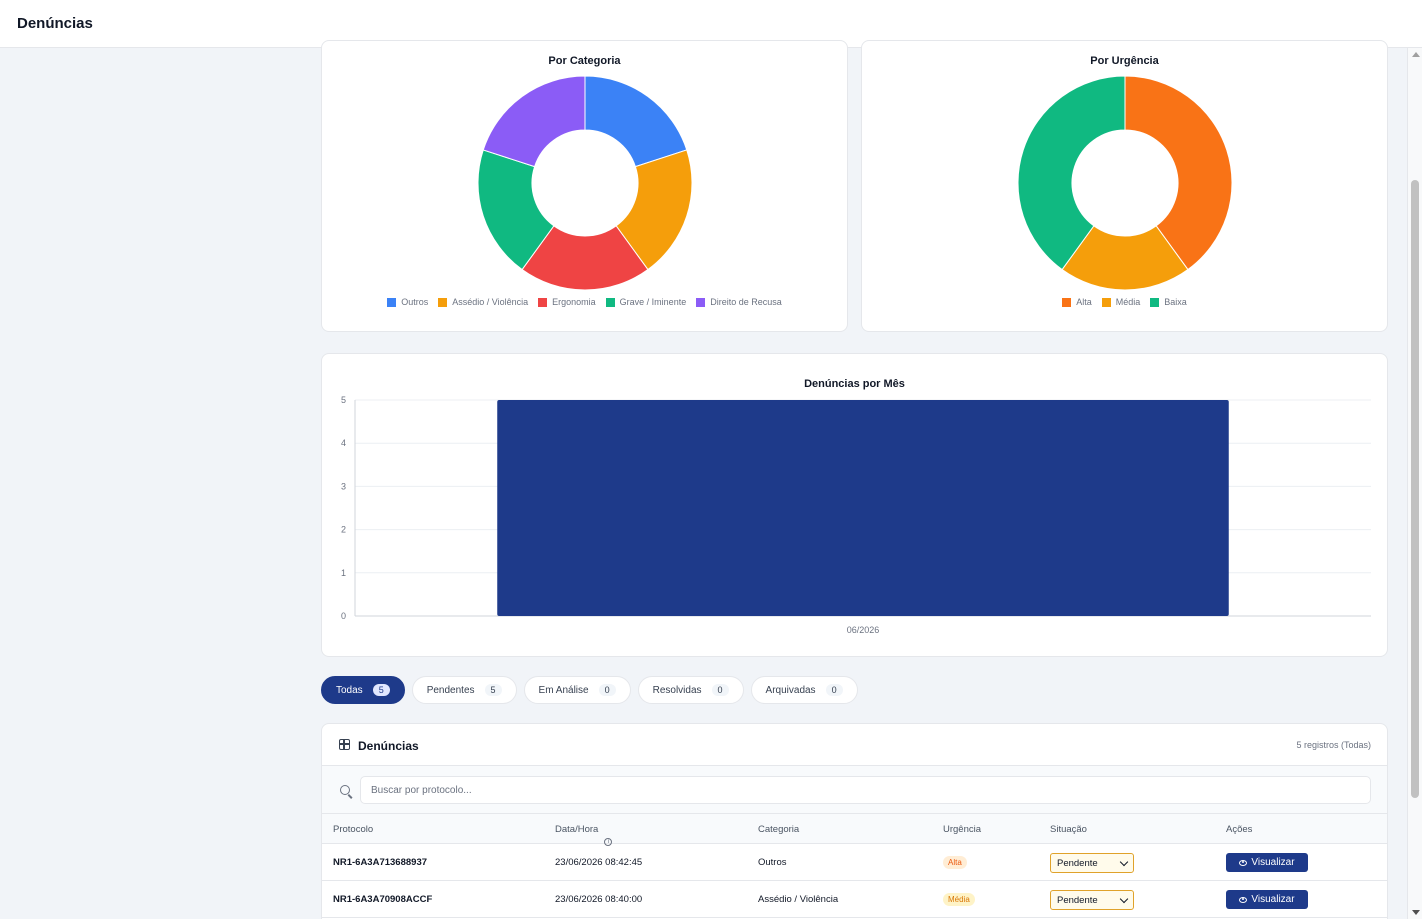  I want to click on y-tick-label: 5, so click(343, 400).